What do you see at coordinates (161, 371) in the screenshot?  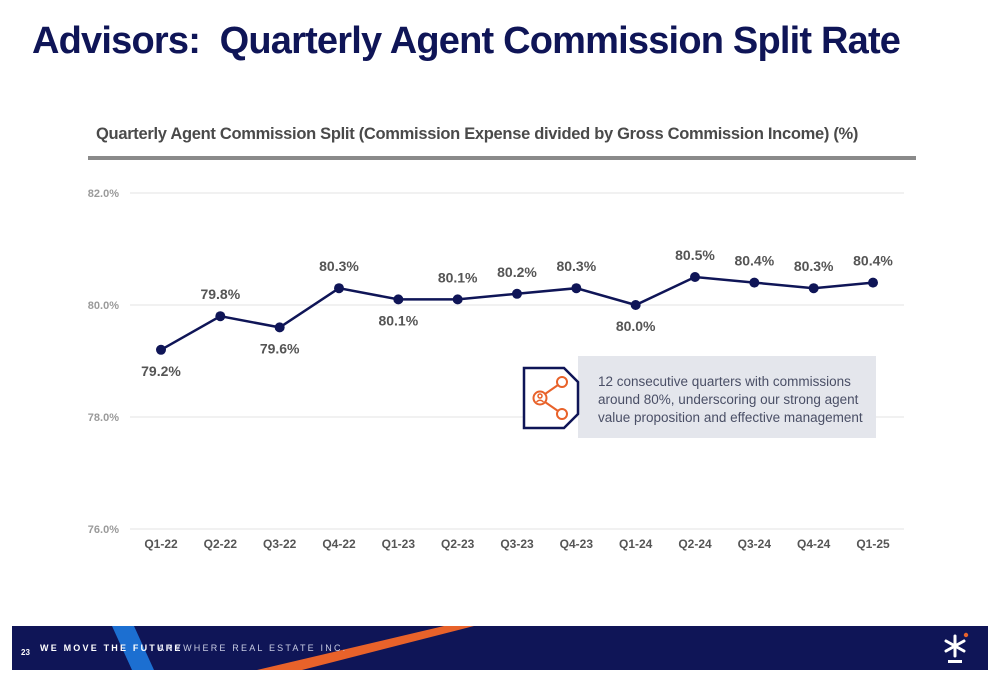 I see `data-label: 79.2%` at bounding box center [161, 371].